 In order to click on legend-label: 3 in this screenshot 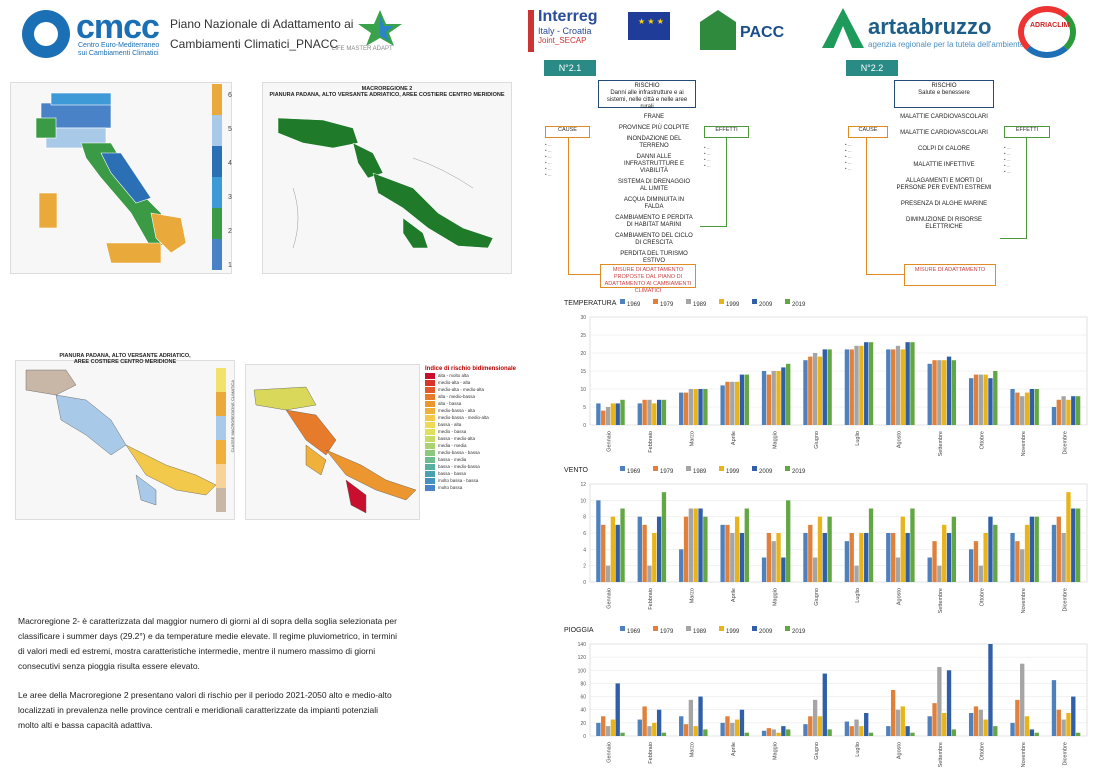, I will do `click(230, 197)`.